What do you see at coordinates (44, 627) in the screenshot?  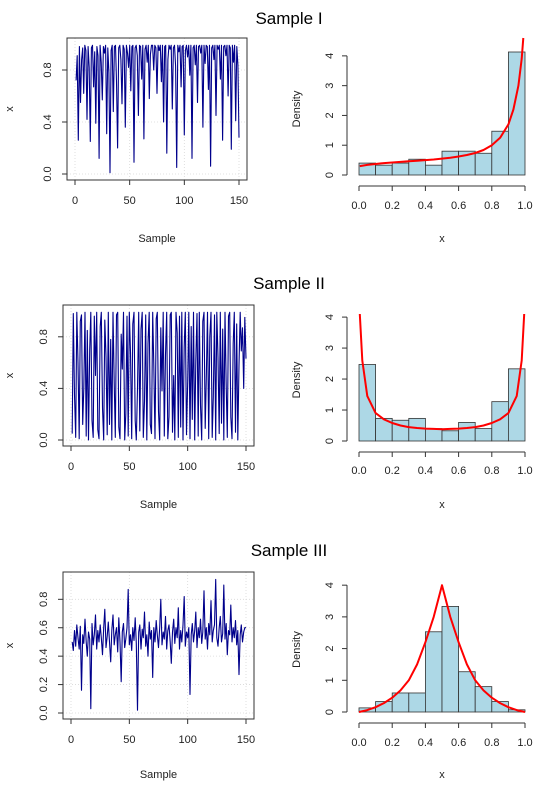 I see `y-tick-label: 0.6` at bounding box center [44, 627].